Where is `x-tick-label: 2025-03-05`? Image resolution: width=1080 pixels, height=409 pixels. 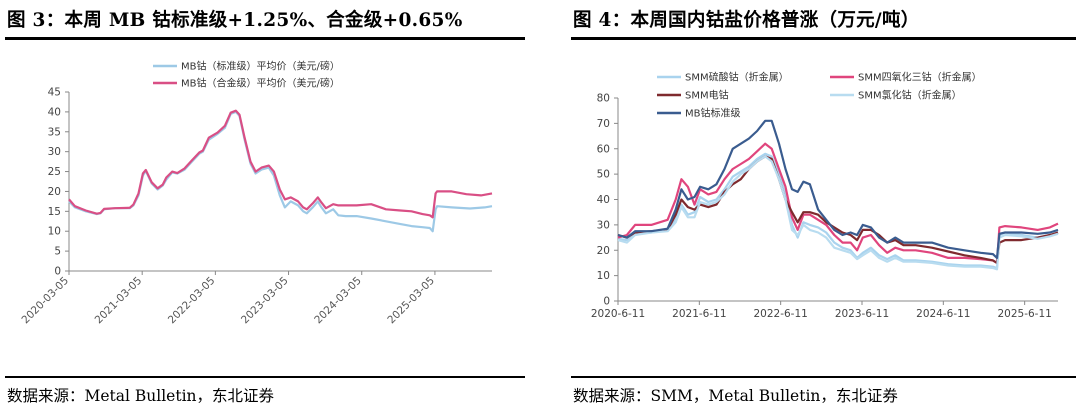 x-tick-label: 2025-03-05 is located at coordinates (411, 301).